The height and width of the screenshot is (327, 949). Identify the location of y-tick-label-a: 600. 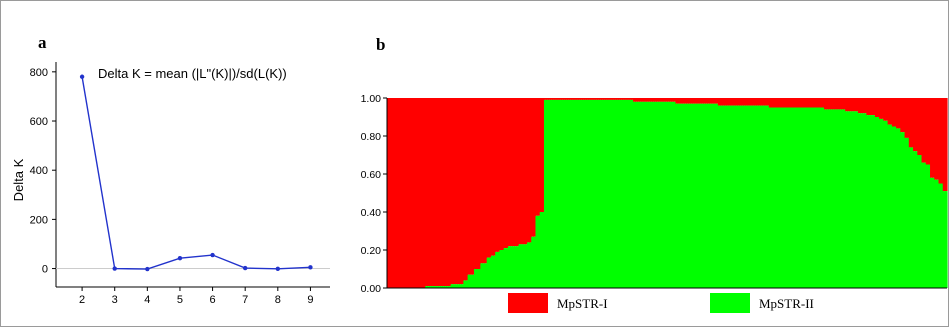
(39, 122).